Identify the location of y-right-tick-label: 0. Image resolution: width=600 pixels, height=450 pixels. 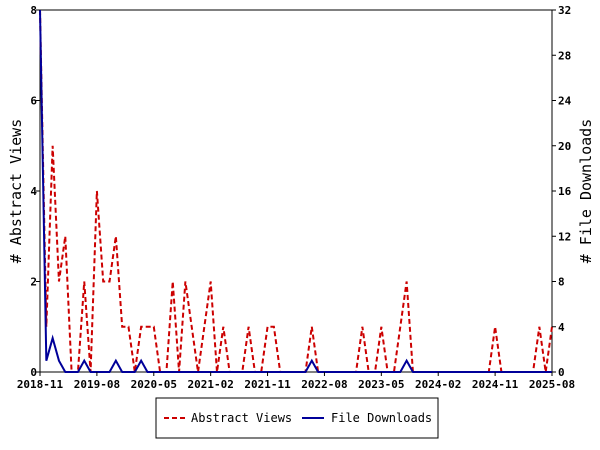
(561, 372).